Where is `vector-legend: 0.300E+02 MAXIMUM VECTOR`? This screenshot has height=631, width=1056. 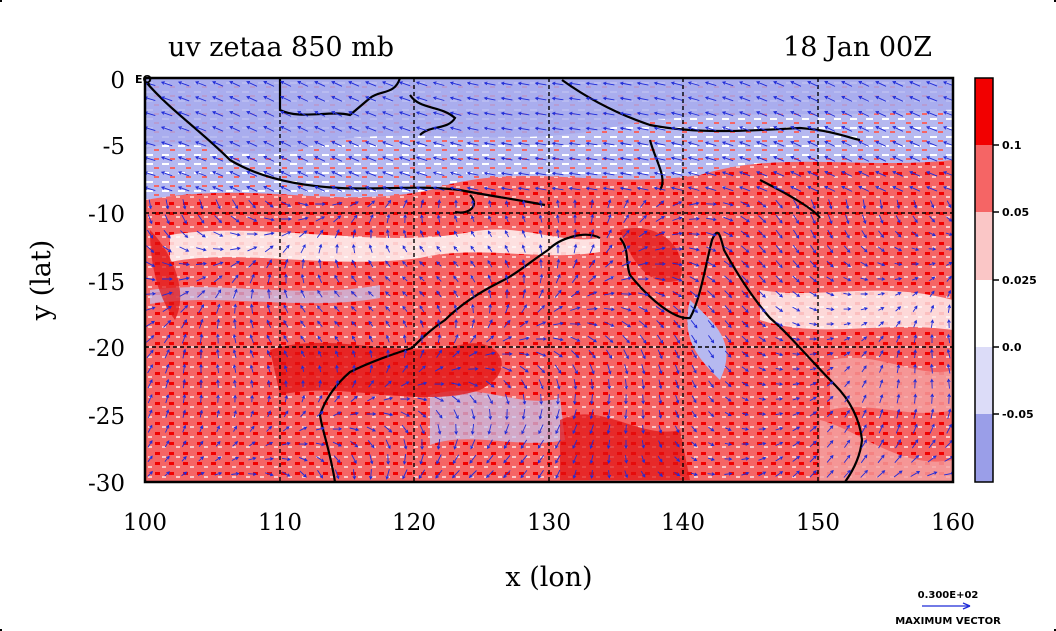 vector-legend: 0.300E+02 MAXIMUM VECTOR is located at coordinates (948, 608).